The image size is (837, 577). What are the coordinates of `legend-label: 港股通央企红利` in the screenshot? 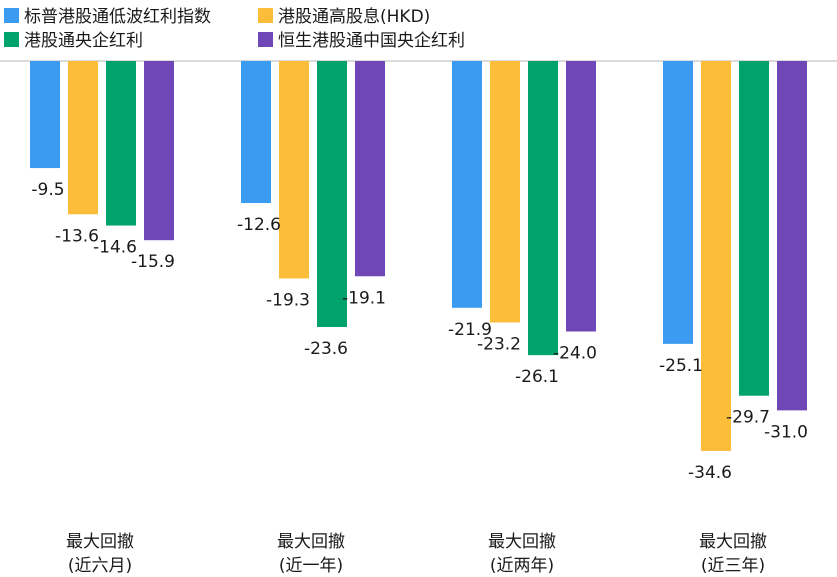 It's located at (83, 41).